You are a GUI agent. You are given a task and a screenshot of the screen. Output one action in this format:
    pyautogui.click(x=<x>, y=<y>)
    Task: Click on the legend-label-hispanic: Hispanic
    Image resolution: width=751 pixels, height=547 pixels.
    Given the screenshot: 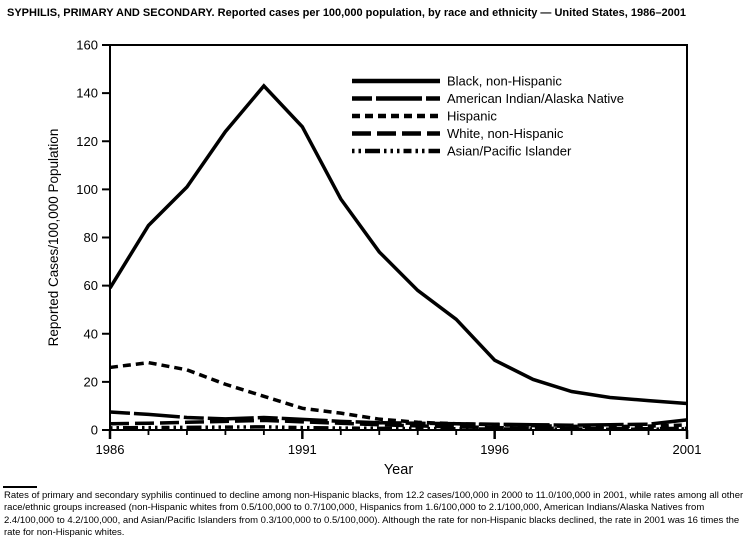 What is the action you would take?
    pyautogui.click(x=472, y=116)
    